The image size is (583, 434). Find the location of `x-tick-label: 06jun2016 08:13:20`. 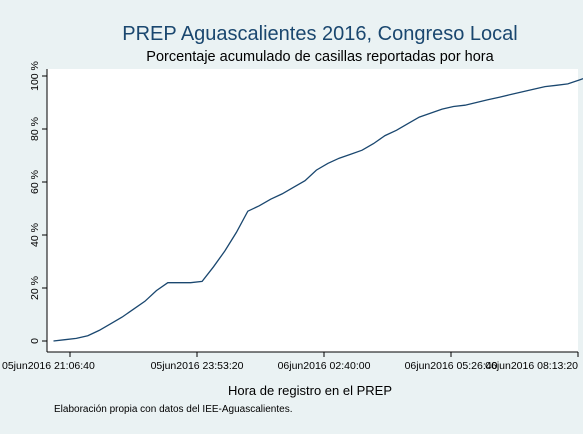

x-tick-label: 06jun2016 08:13:20 is located at coordinates (531, 366).